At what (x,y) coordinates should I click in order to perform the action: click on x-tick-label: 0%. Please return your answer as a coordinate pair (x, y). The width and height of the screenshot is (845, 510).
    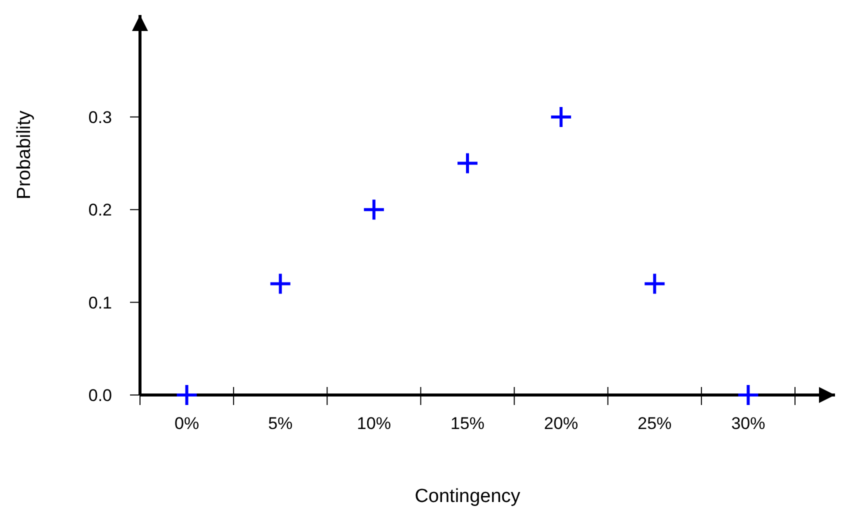
    Looking at the image, I should click on (187, 423).